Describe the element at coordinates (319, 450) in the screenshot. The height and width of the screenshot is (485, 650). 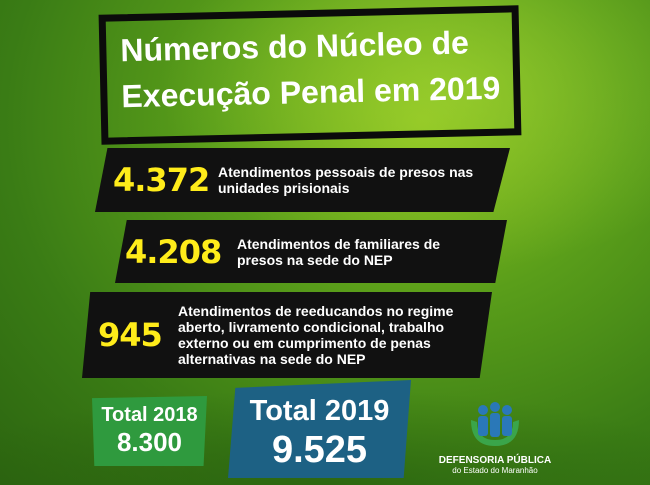
I see `total-value: 9.525` at that location.